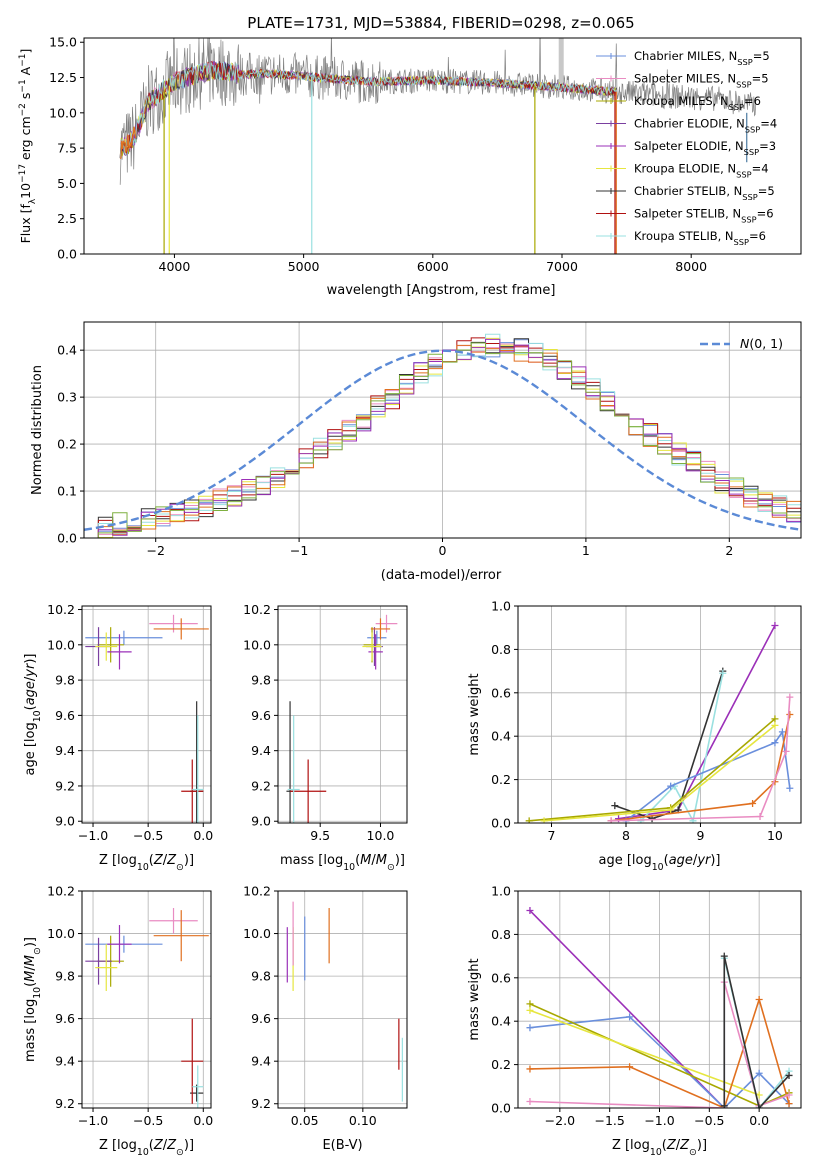 The height and width of the screenshot is (1170, 819). Describe the element at coordinates (93, 1120) in the screenshot. I see `x-tick-label: −1.0` at that location.